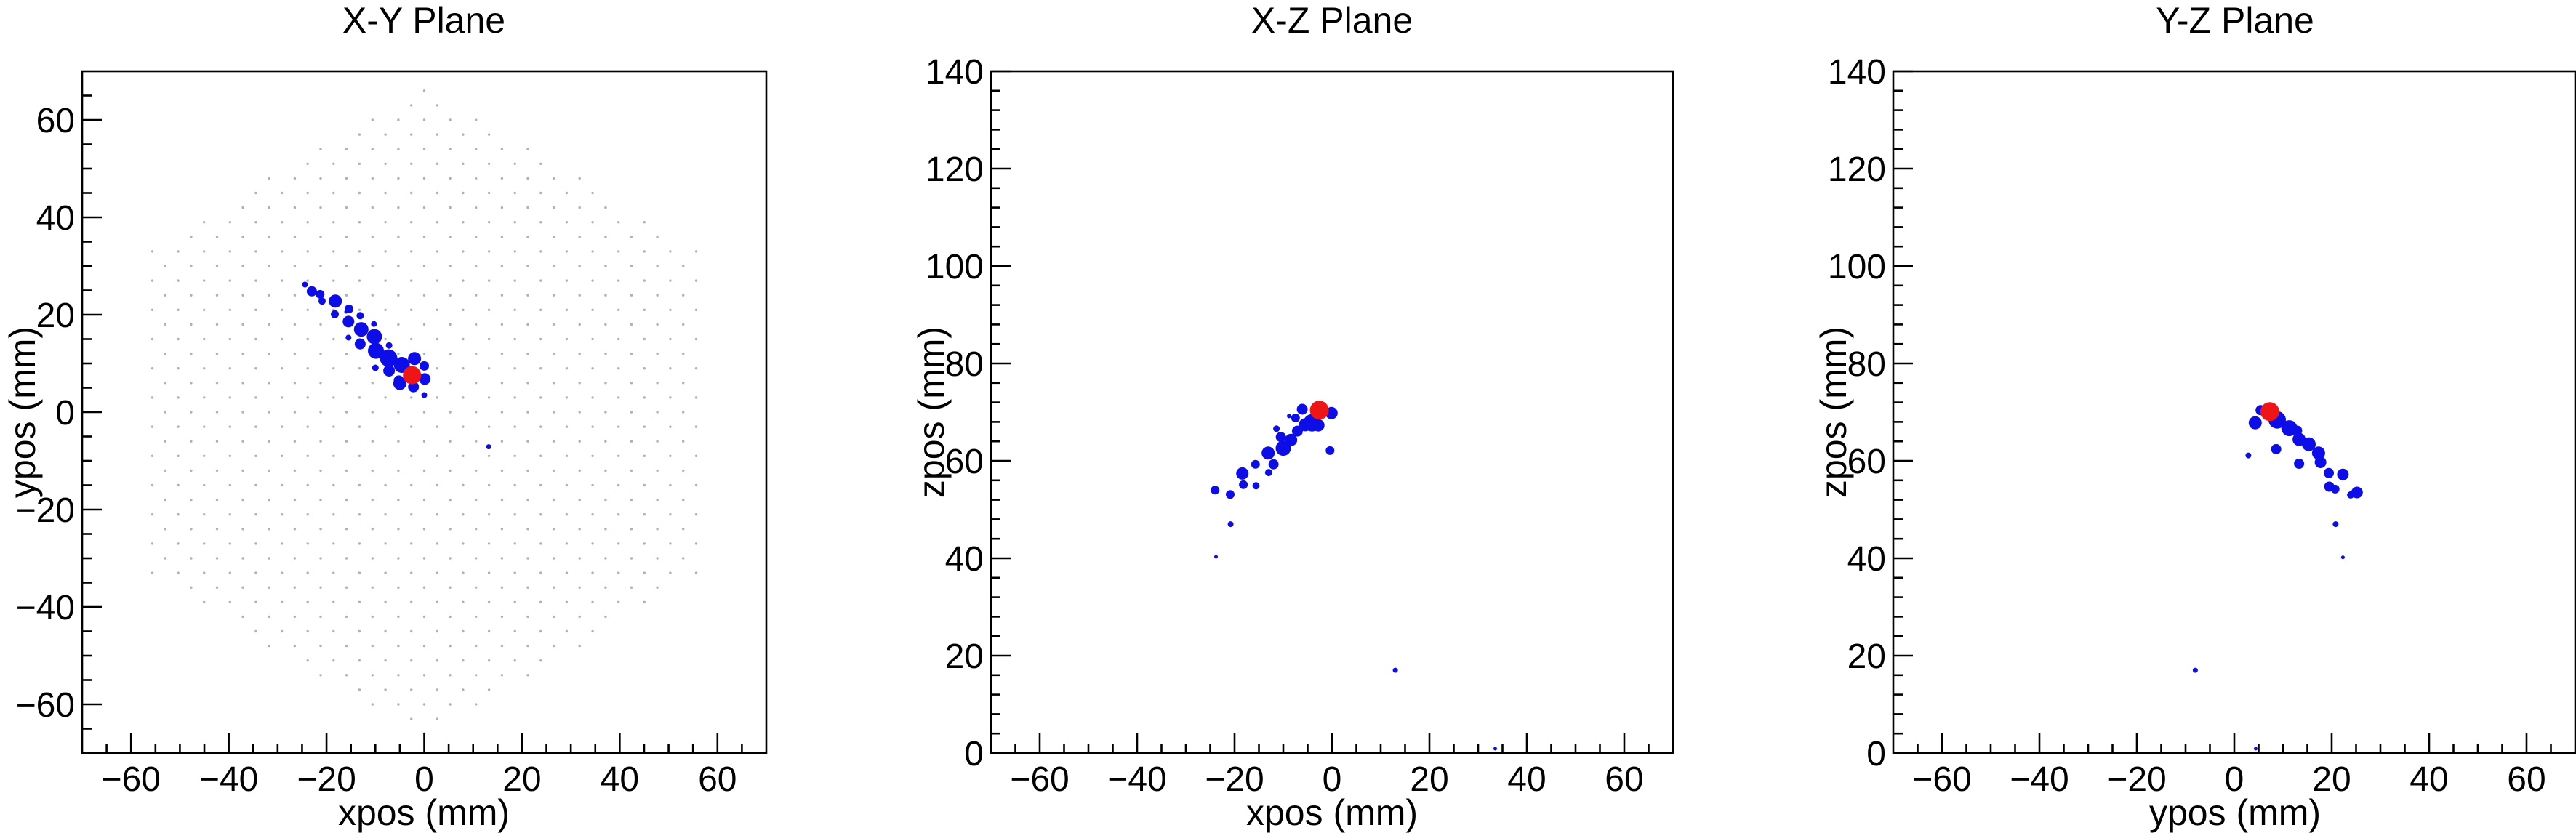 The width and height of the screenshot is (2576, 833). What do you see at coordinates (2526, 779) in the screenshot?
I see `x-tick-label: 60` at bounding box center [2526, 779].